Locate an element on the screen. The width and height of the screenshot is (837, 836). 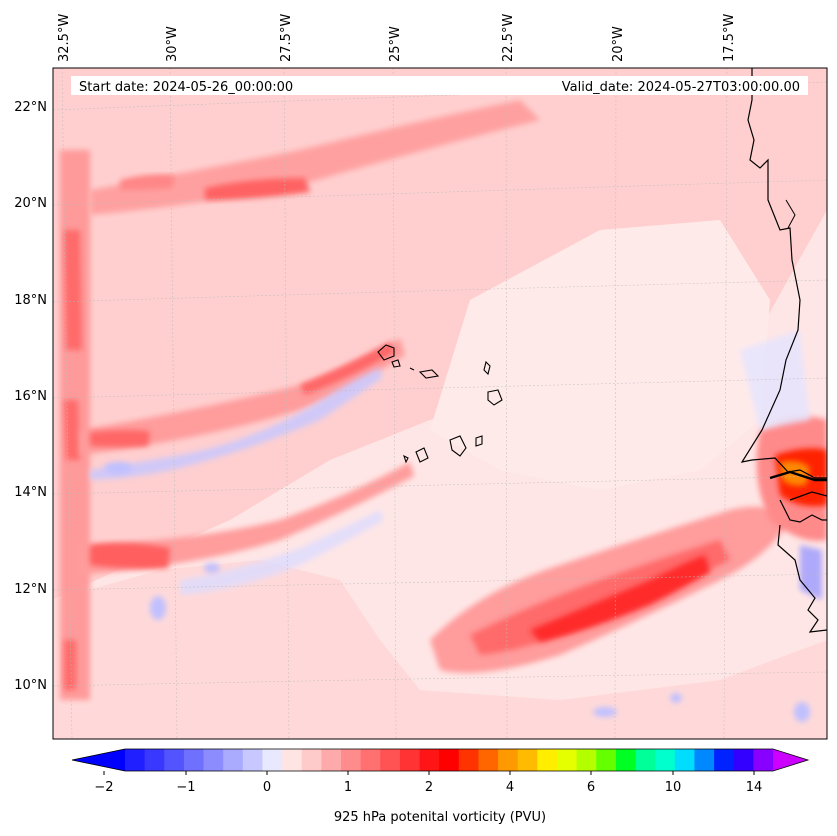
pv-band-central is located at coordinates (242, 396).